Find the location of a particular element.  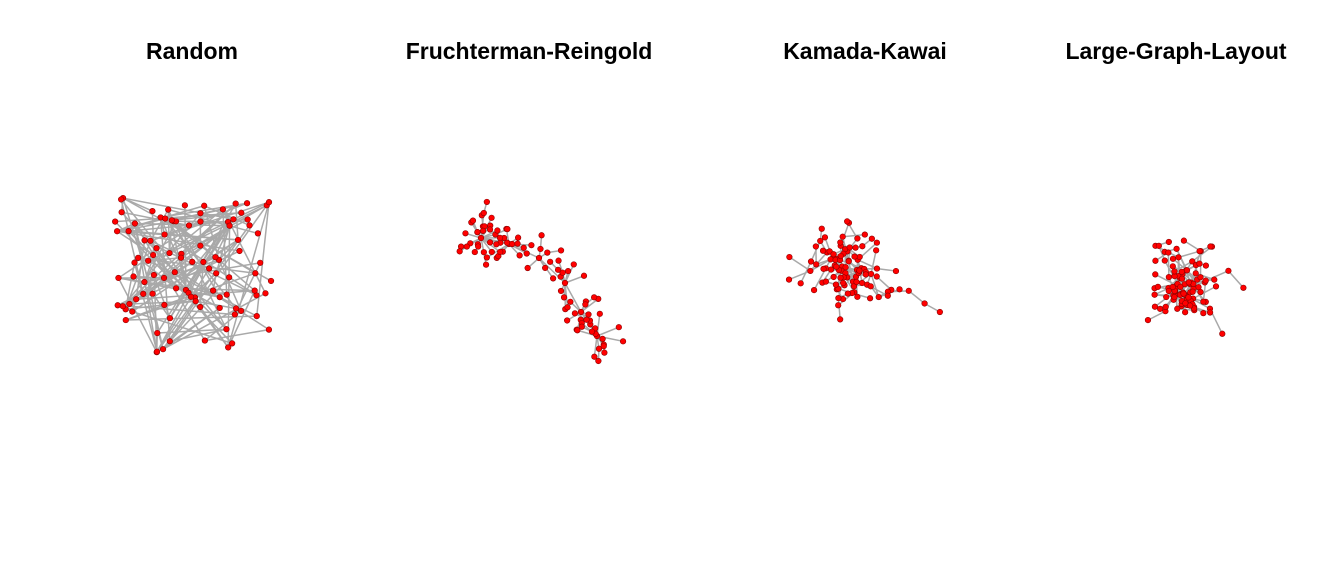

graph-plot-large-graph-layout is located at coordinates (1195, 287).